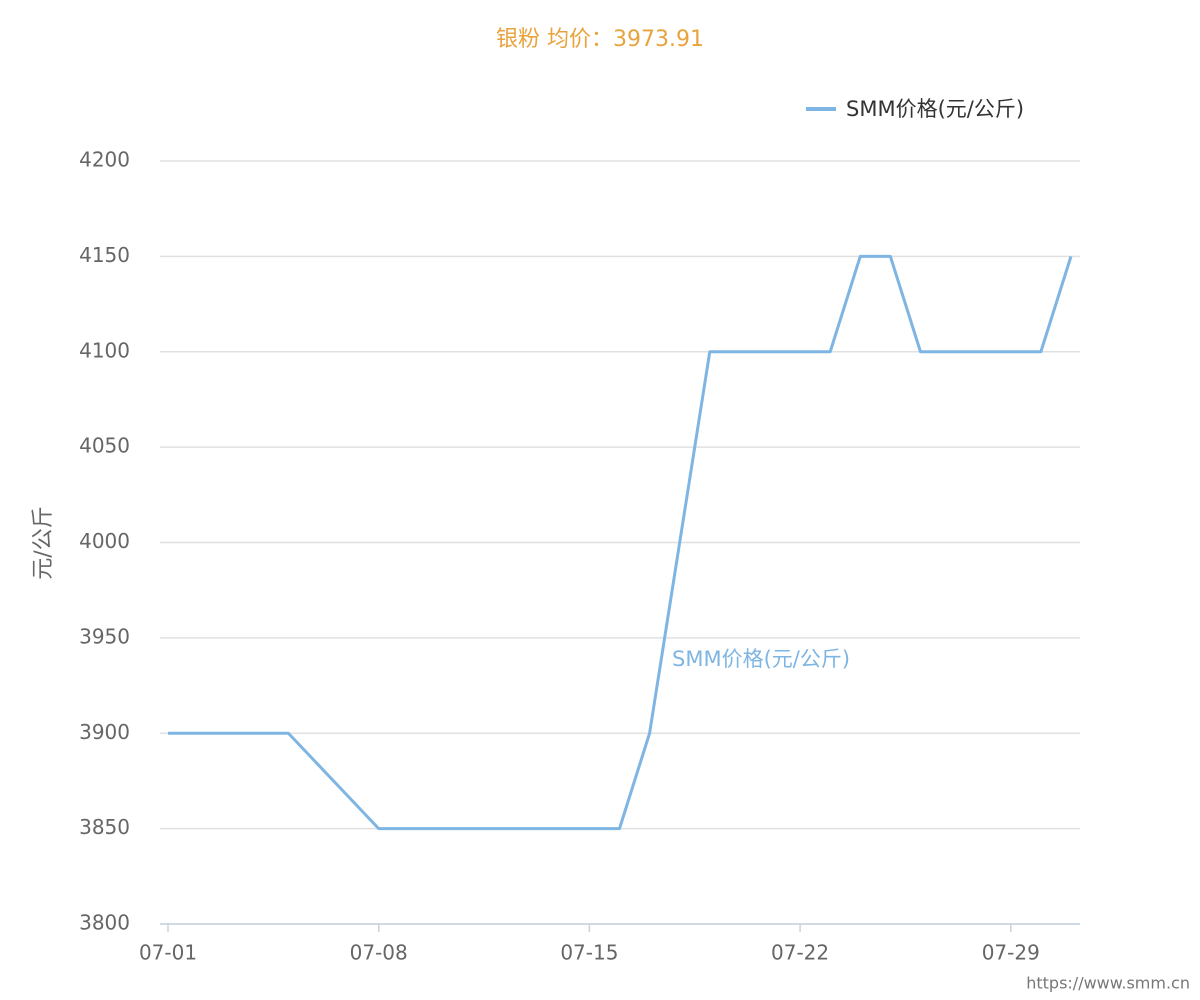  What do you see at coordinates (104, 541) in the screenshot?
I see `y-tick-label: 4000` at bounding box center [104, 541].